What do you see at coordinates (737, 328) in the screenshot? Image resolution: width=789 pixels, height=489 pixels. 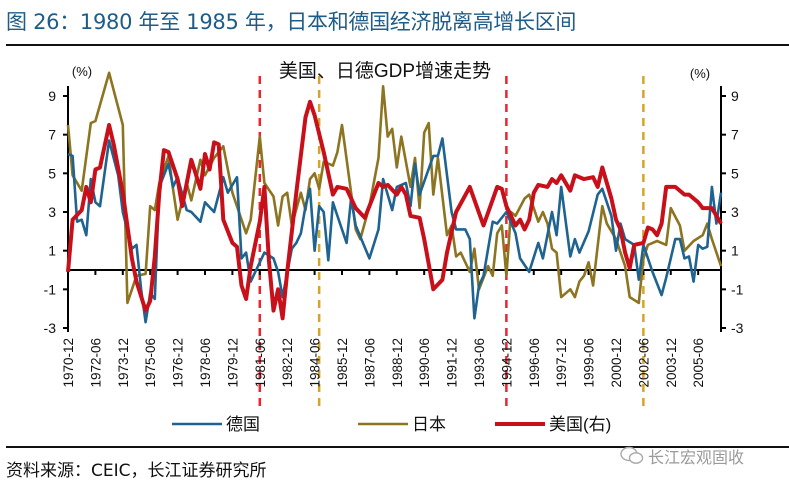 I see `right-y-tick-label: -3` at bounding box center [737, 328].